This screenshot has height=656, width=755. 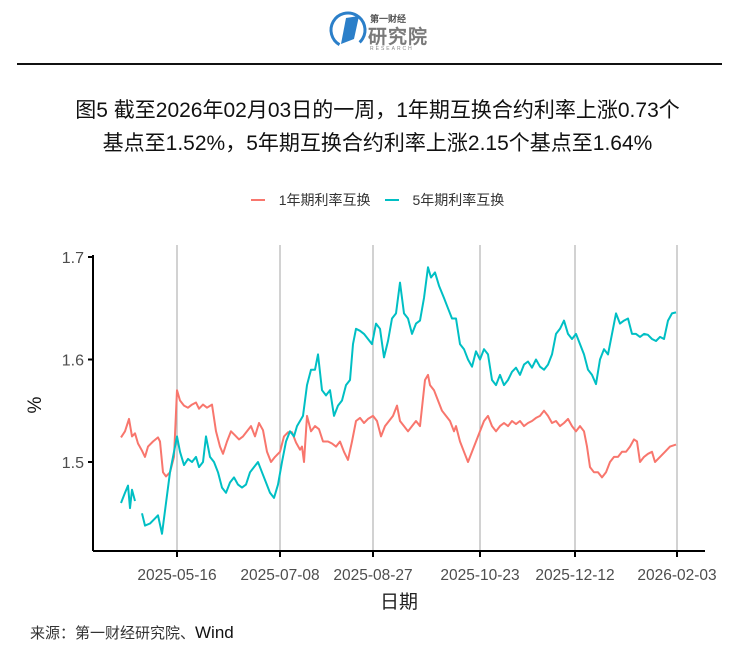 What do you see at coordinates (73, 258) in the screenshot?
I see `y-tick-label: 1.7` at bounding box center [73, 258].